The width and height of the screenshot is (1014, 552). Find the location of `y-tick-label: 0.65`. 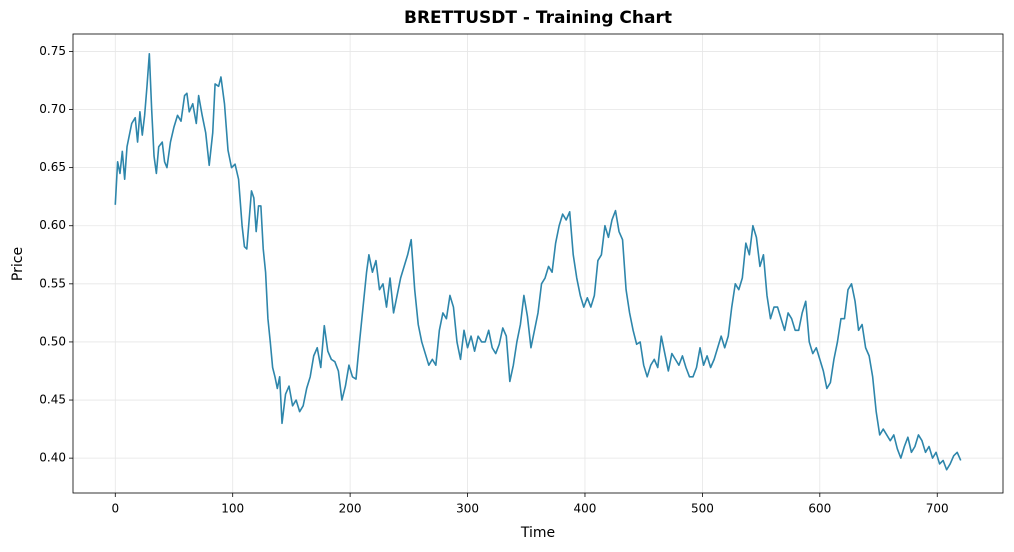

y-tick-label: 0.65 is located at coordinates (52, 167).